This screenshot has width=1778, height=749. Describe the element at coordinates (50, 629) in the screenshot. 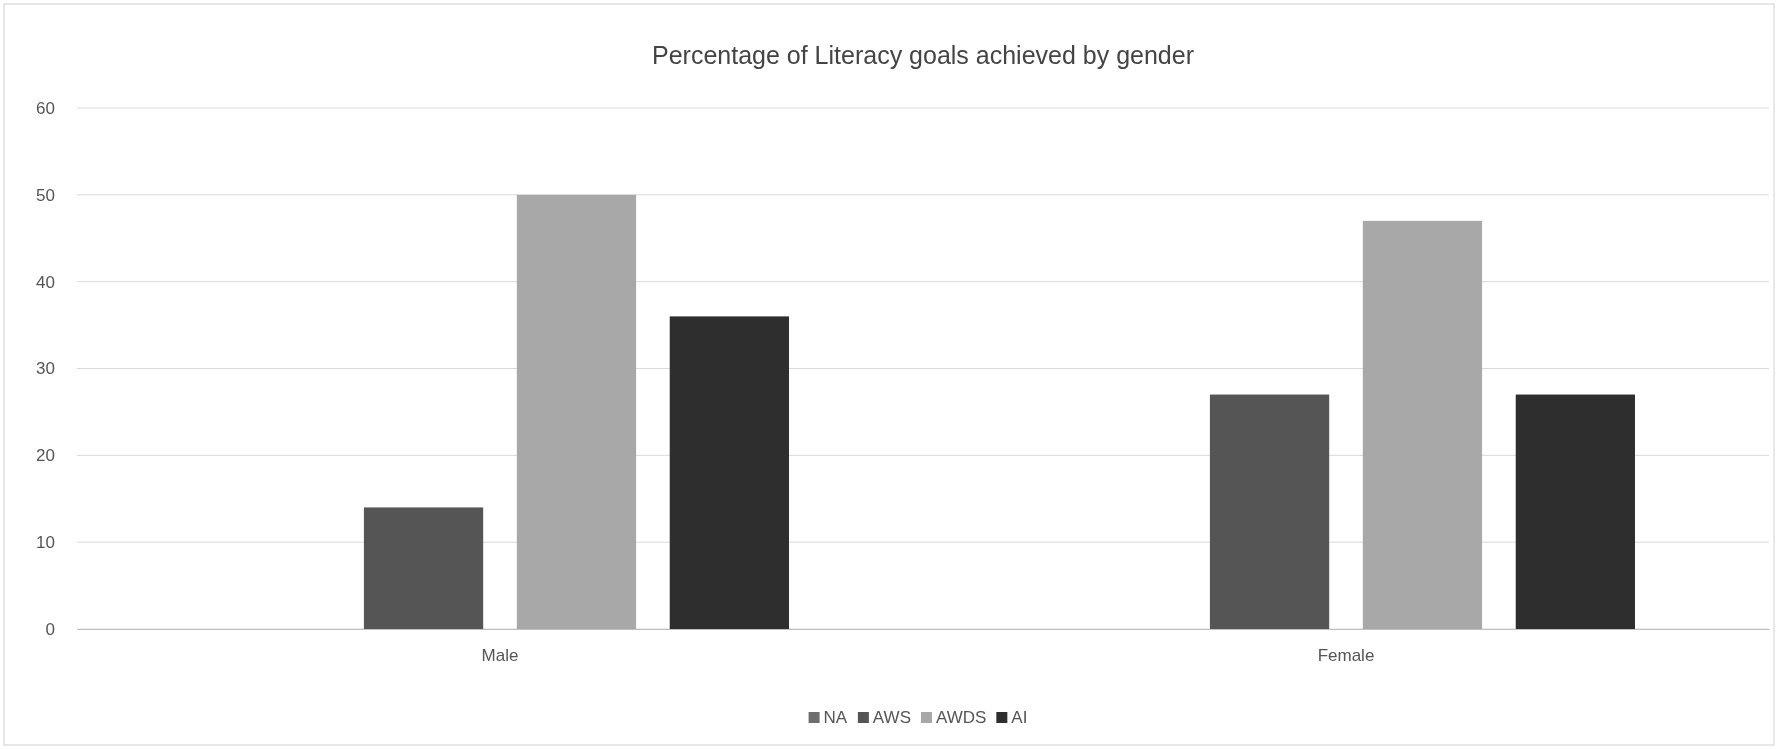

I see `y-tick-label: 0` at that location.